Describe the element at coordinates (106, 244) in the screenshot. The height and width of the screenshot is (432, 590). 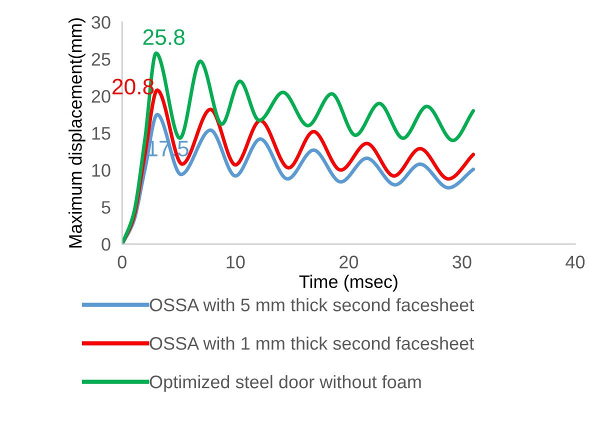
I see `y-tick-label: 0` at that location.